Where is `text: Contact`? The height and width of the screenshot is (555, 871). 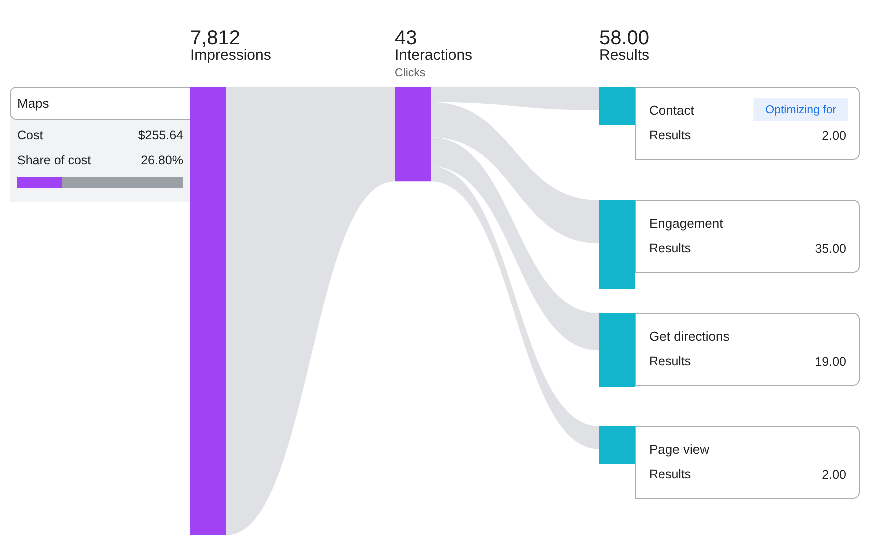 text: Contact is located at coordinates (672, 110).